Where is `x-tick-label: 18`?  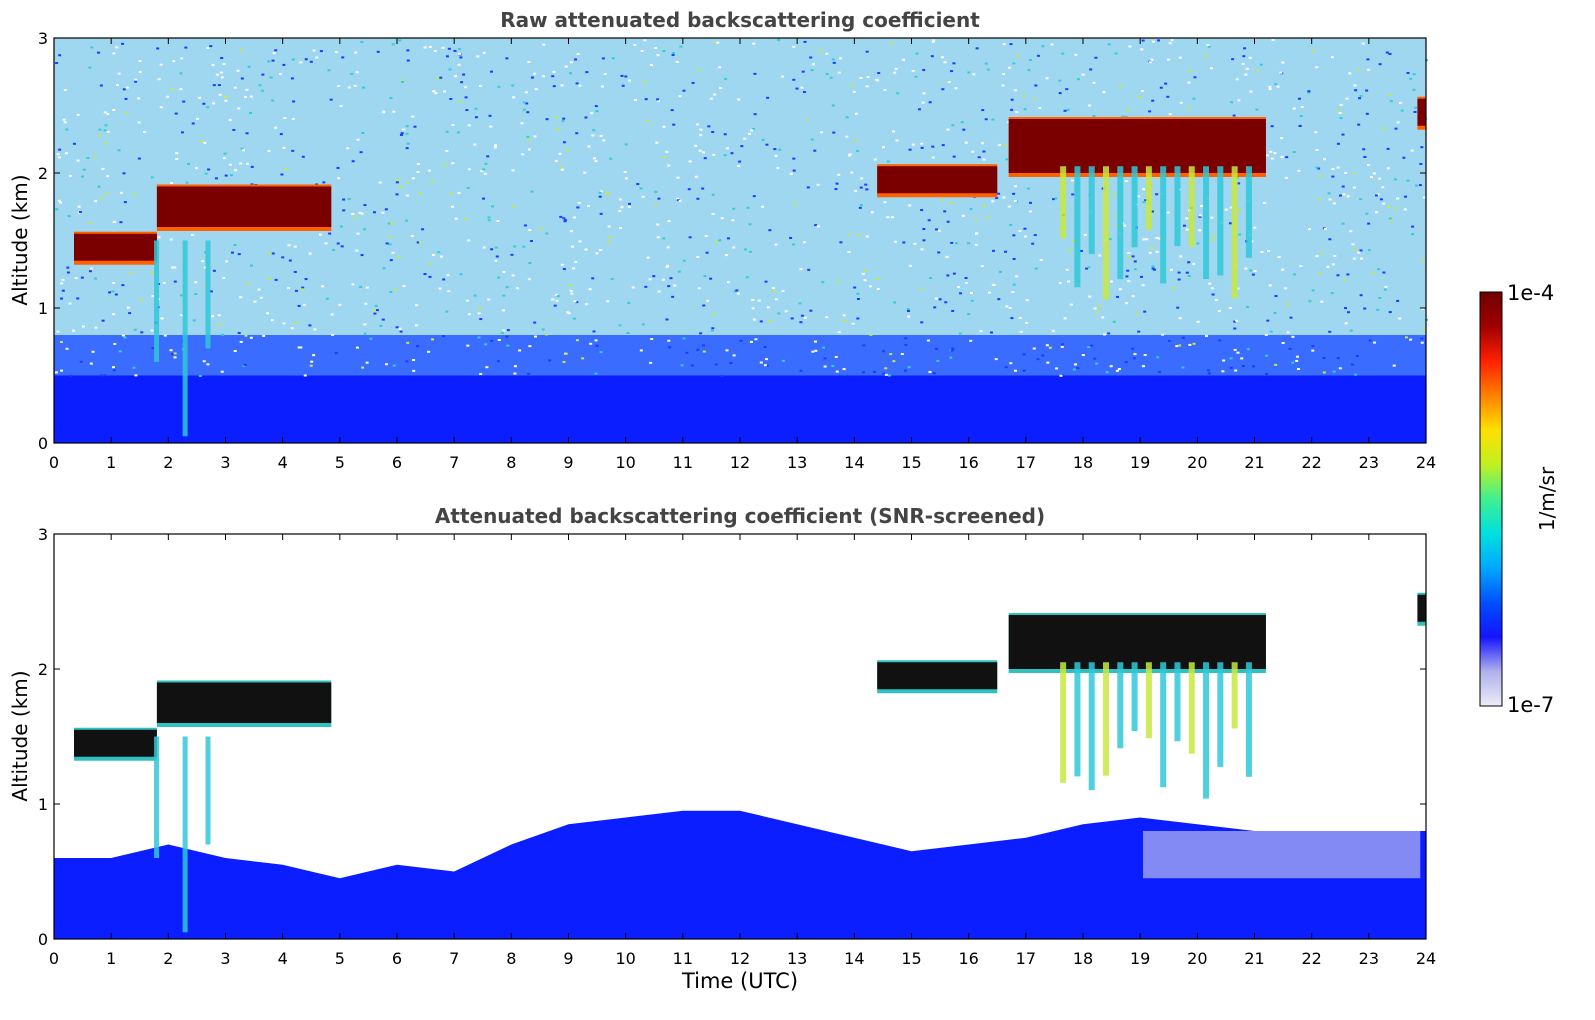
x-tick-label: 18 is located at coordinates (1083, 462).